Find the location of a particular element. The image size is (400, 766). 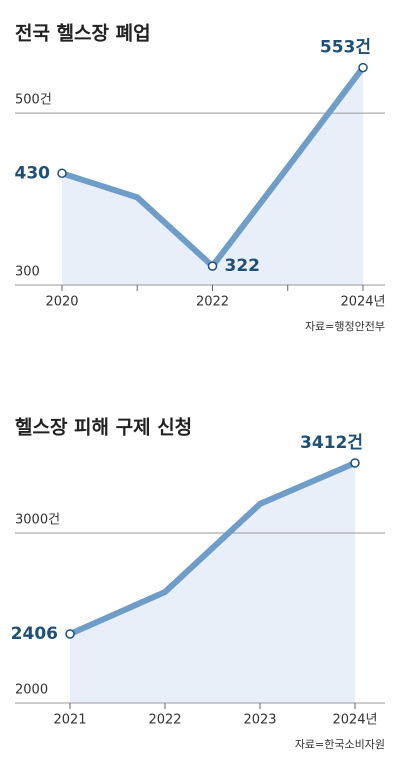

value-label: 2406 is located at coordinates (34, 634).